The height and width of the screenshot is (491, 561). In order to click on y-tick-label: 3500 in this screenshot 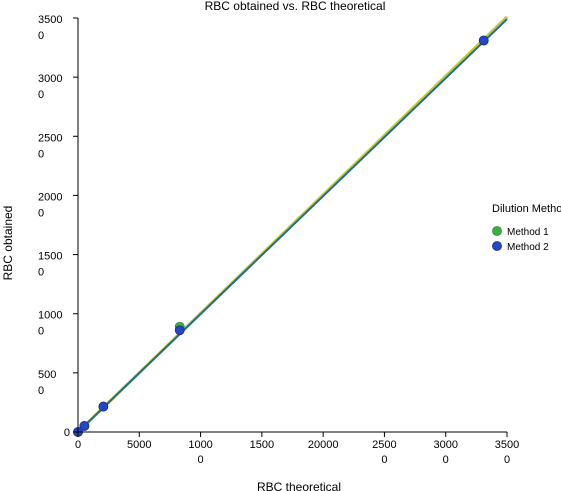, I will do `click(50, 20)`.